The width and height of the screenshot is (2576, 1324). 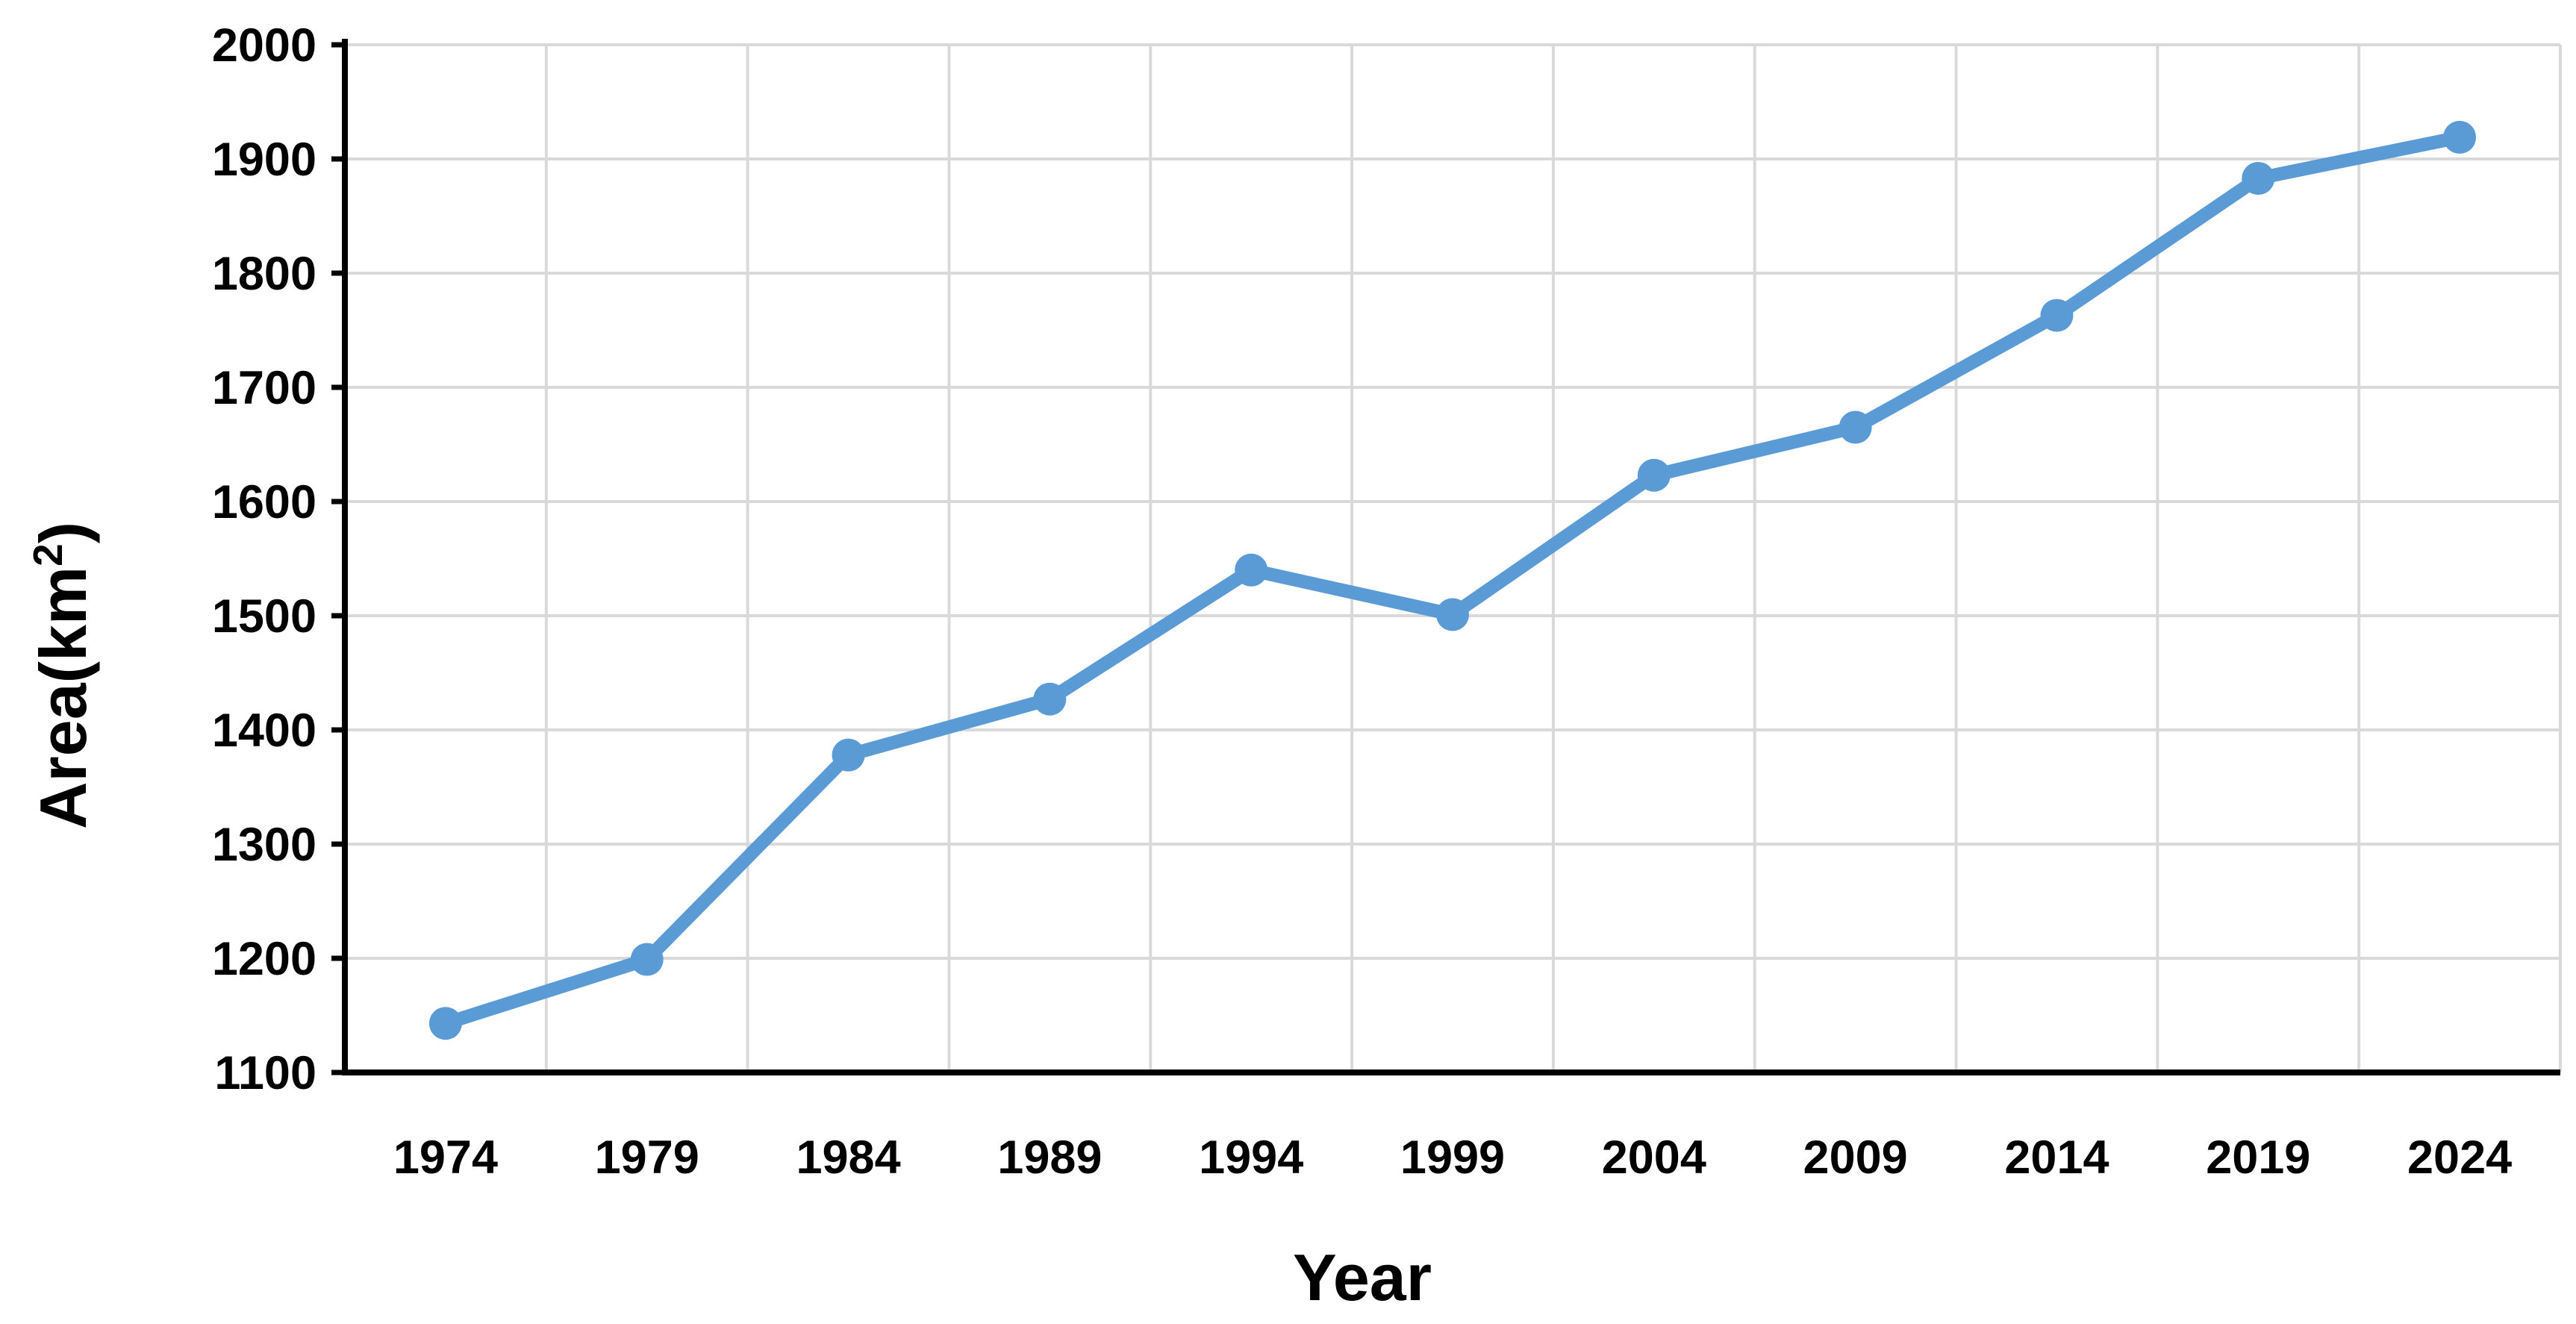 I want to click on y-axis-tick-labels: 2000 1900 1800 1700 1600 1500 1400 1300 1200 1100, so click(x=278, y=559).